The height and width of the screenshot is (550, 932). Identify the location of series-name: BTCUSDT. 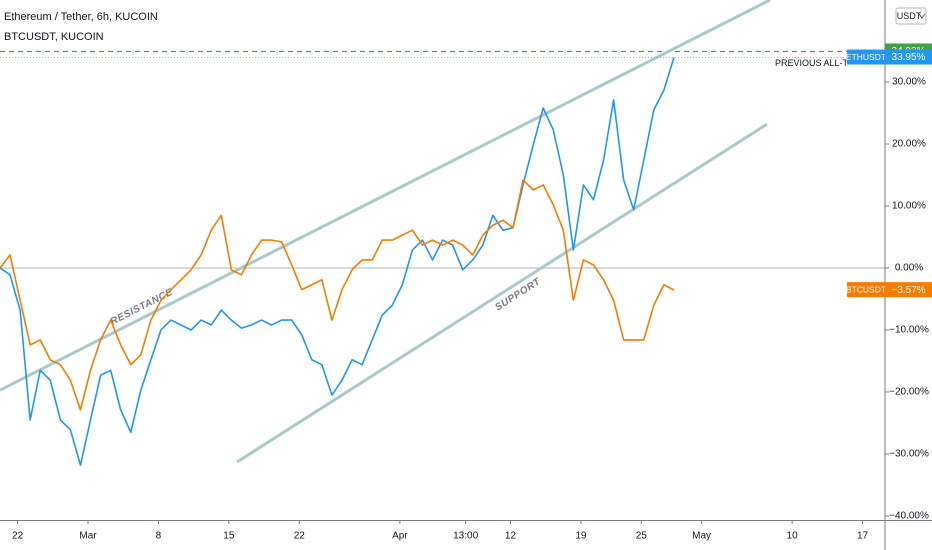
(866, 289).